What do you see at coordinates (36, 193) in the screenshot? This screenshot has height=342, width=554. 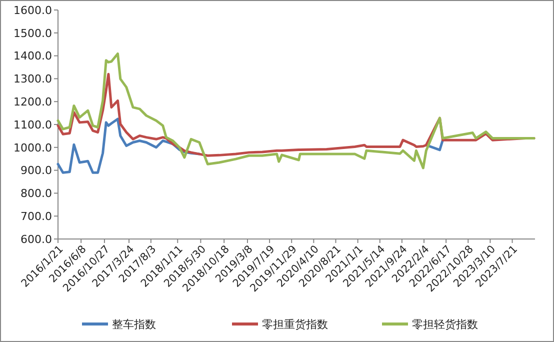 I see `y-tick-label: 800.0` at bounding box center [36, 193].